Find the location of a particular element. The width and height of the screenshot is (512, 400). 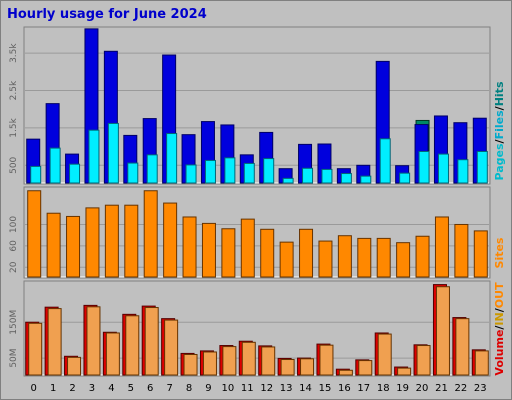

hour-tick-label: 20 is located at coordinates (422, 388).